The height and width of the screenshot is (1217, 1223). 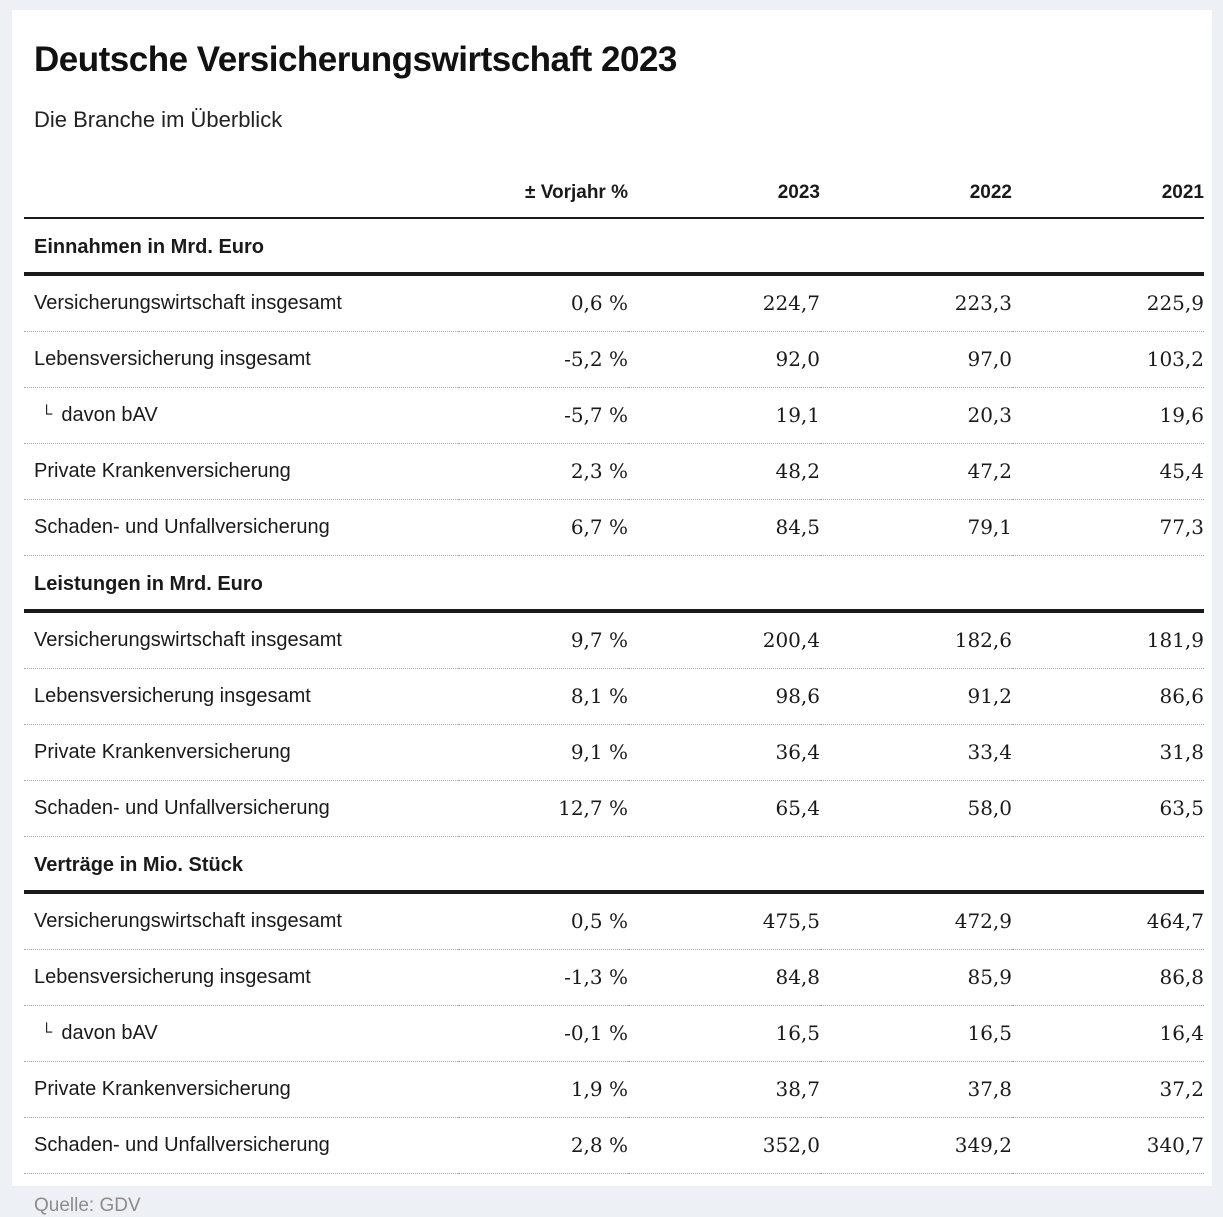 What do you see at coordinates (543, 752) in the screenshot?
I see `value-vorjahr: 9,1 %` at bounding box center [543, 752].